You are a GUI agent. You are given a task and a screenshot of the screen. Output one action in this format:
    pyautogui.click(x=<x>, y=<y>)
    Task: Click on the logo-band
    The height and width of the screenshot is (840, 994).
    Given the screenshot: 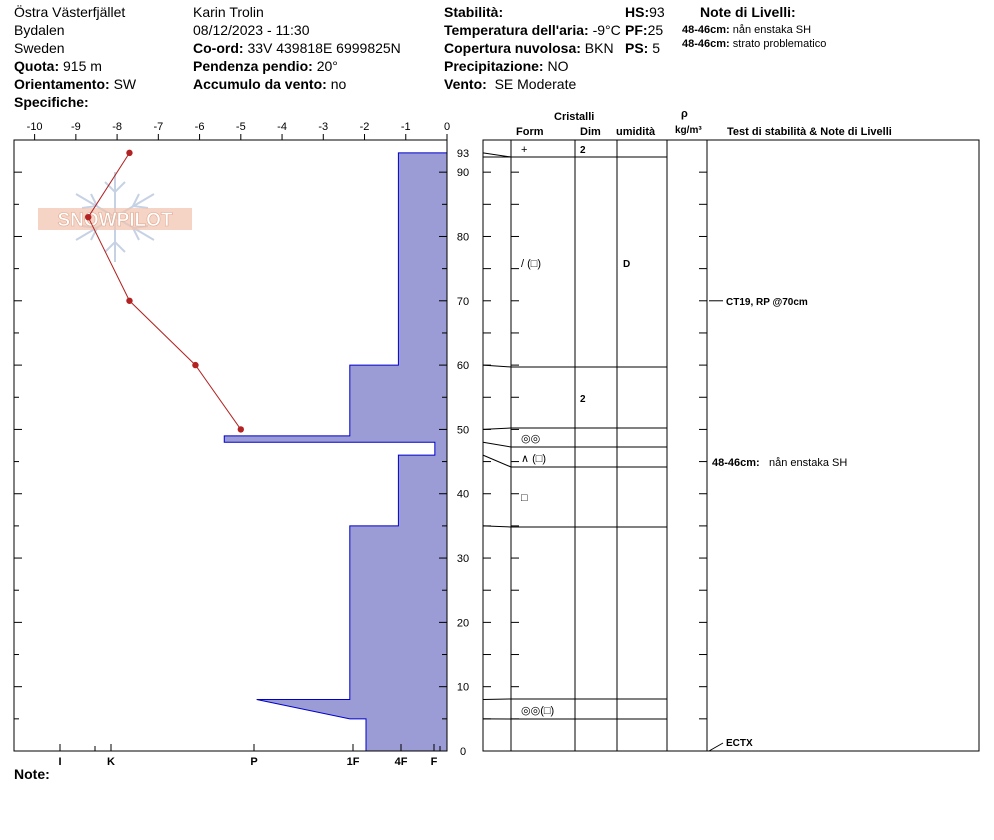 What is the action you would take?
    pyautogui.click(x=115, y=219)
    